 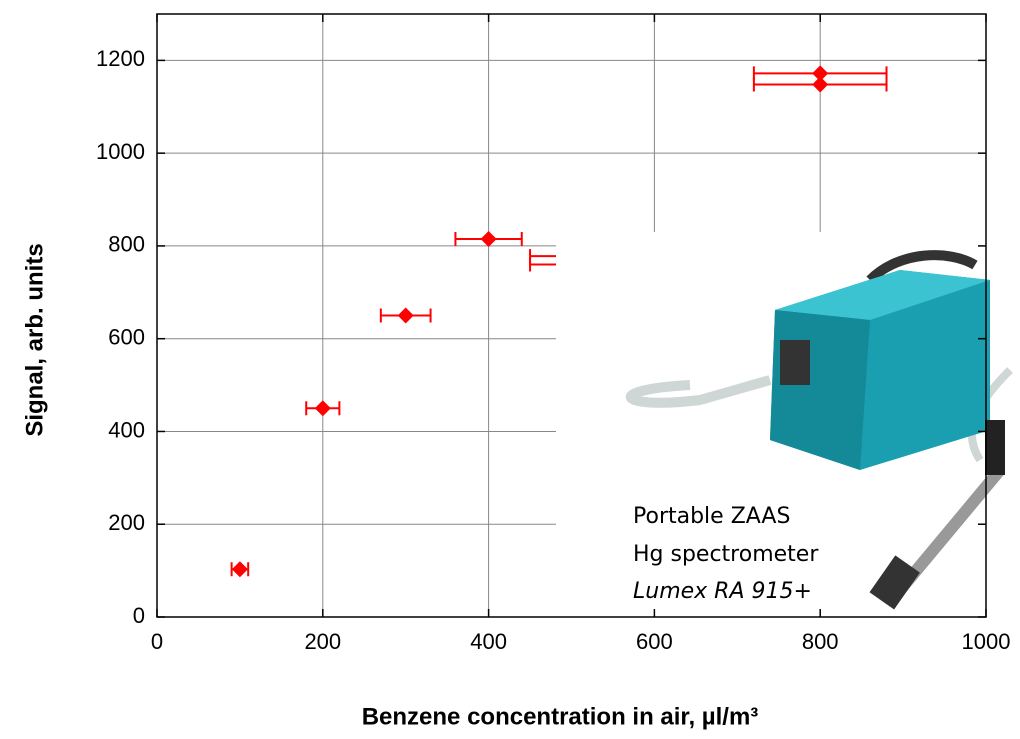 What do you see at coordinates (820, 641) in the screenshot?
I see `x-tick-label: 800` at bounding box center [820, 641].